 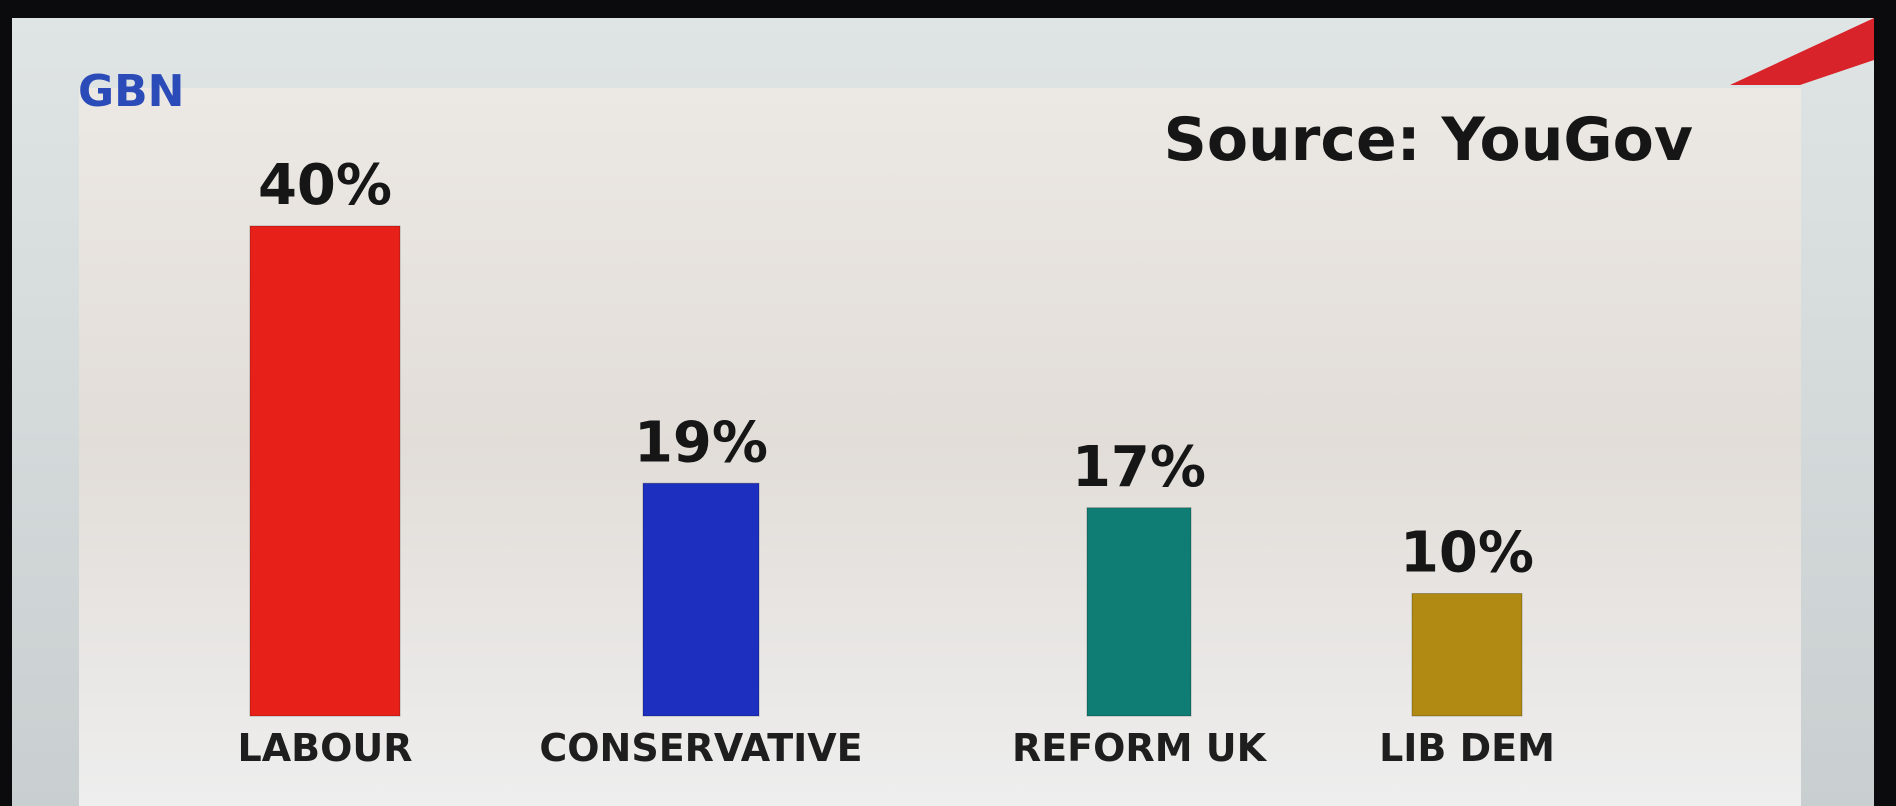 What do you see at coordinates (1802, 51) in the screenshot?
I see `corner-accent` at bounding box center [1802, 51].